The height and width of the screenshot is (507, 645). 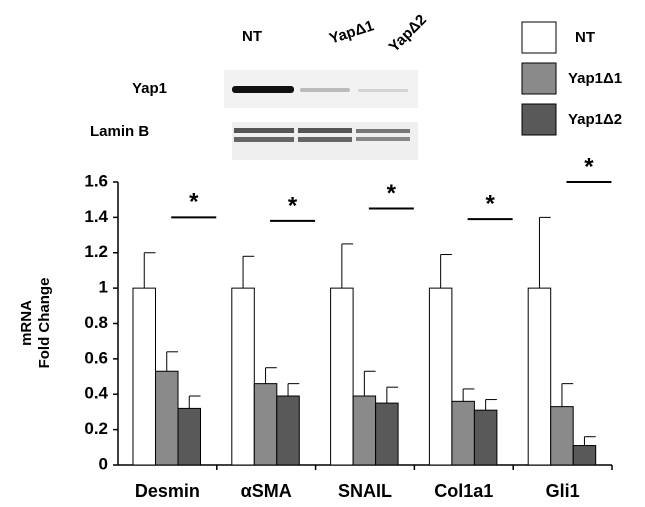 I want to click on blot-lane-label: YapΔ2, so click(x=408, y=33).